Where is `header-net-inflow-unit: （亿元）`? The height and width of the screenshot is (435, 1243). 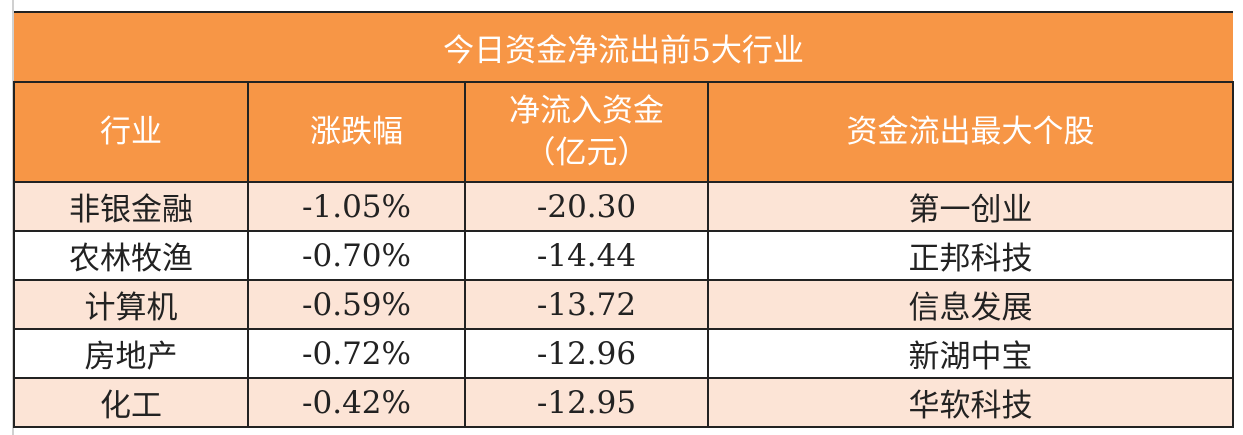
header-net-inflow-unit: （亿元） is located at coordinates (586, 153).